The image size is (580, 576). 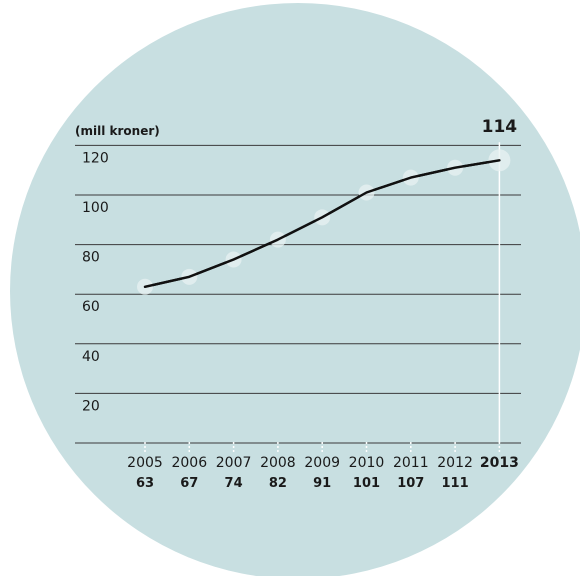 I want to click on value-label: 111, so click(x=455, y=483).